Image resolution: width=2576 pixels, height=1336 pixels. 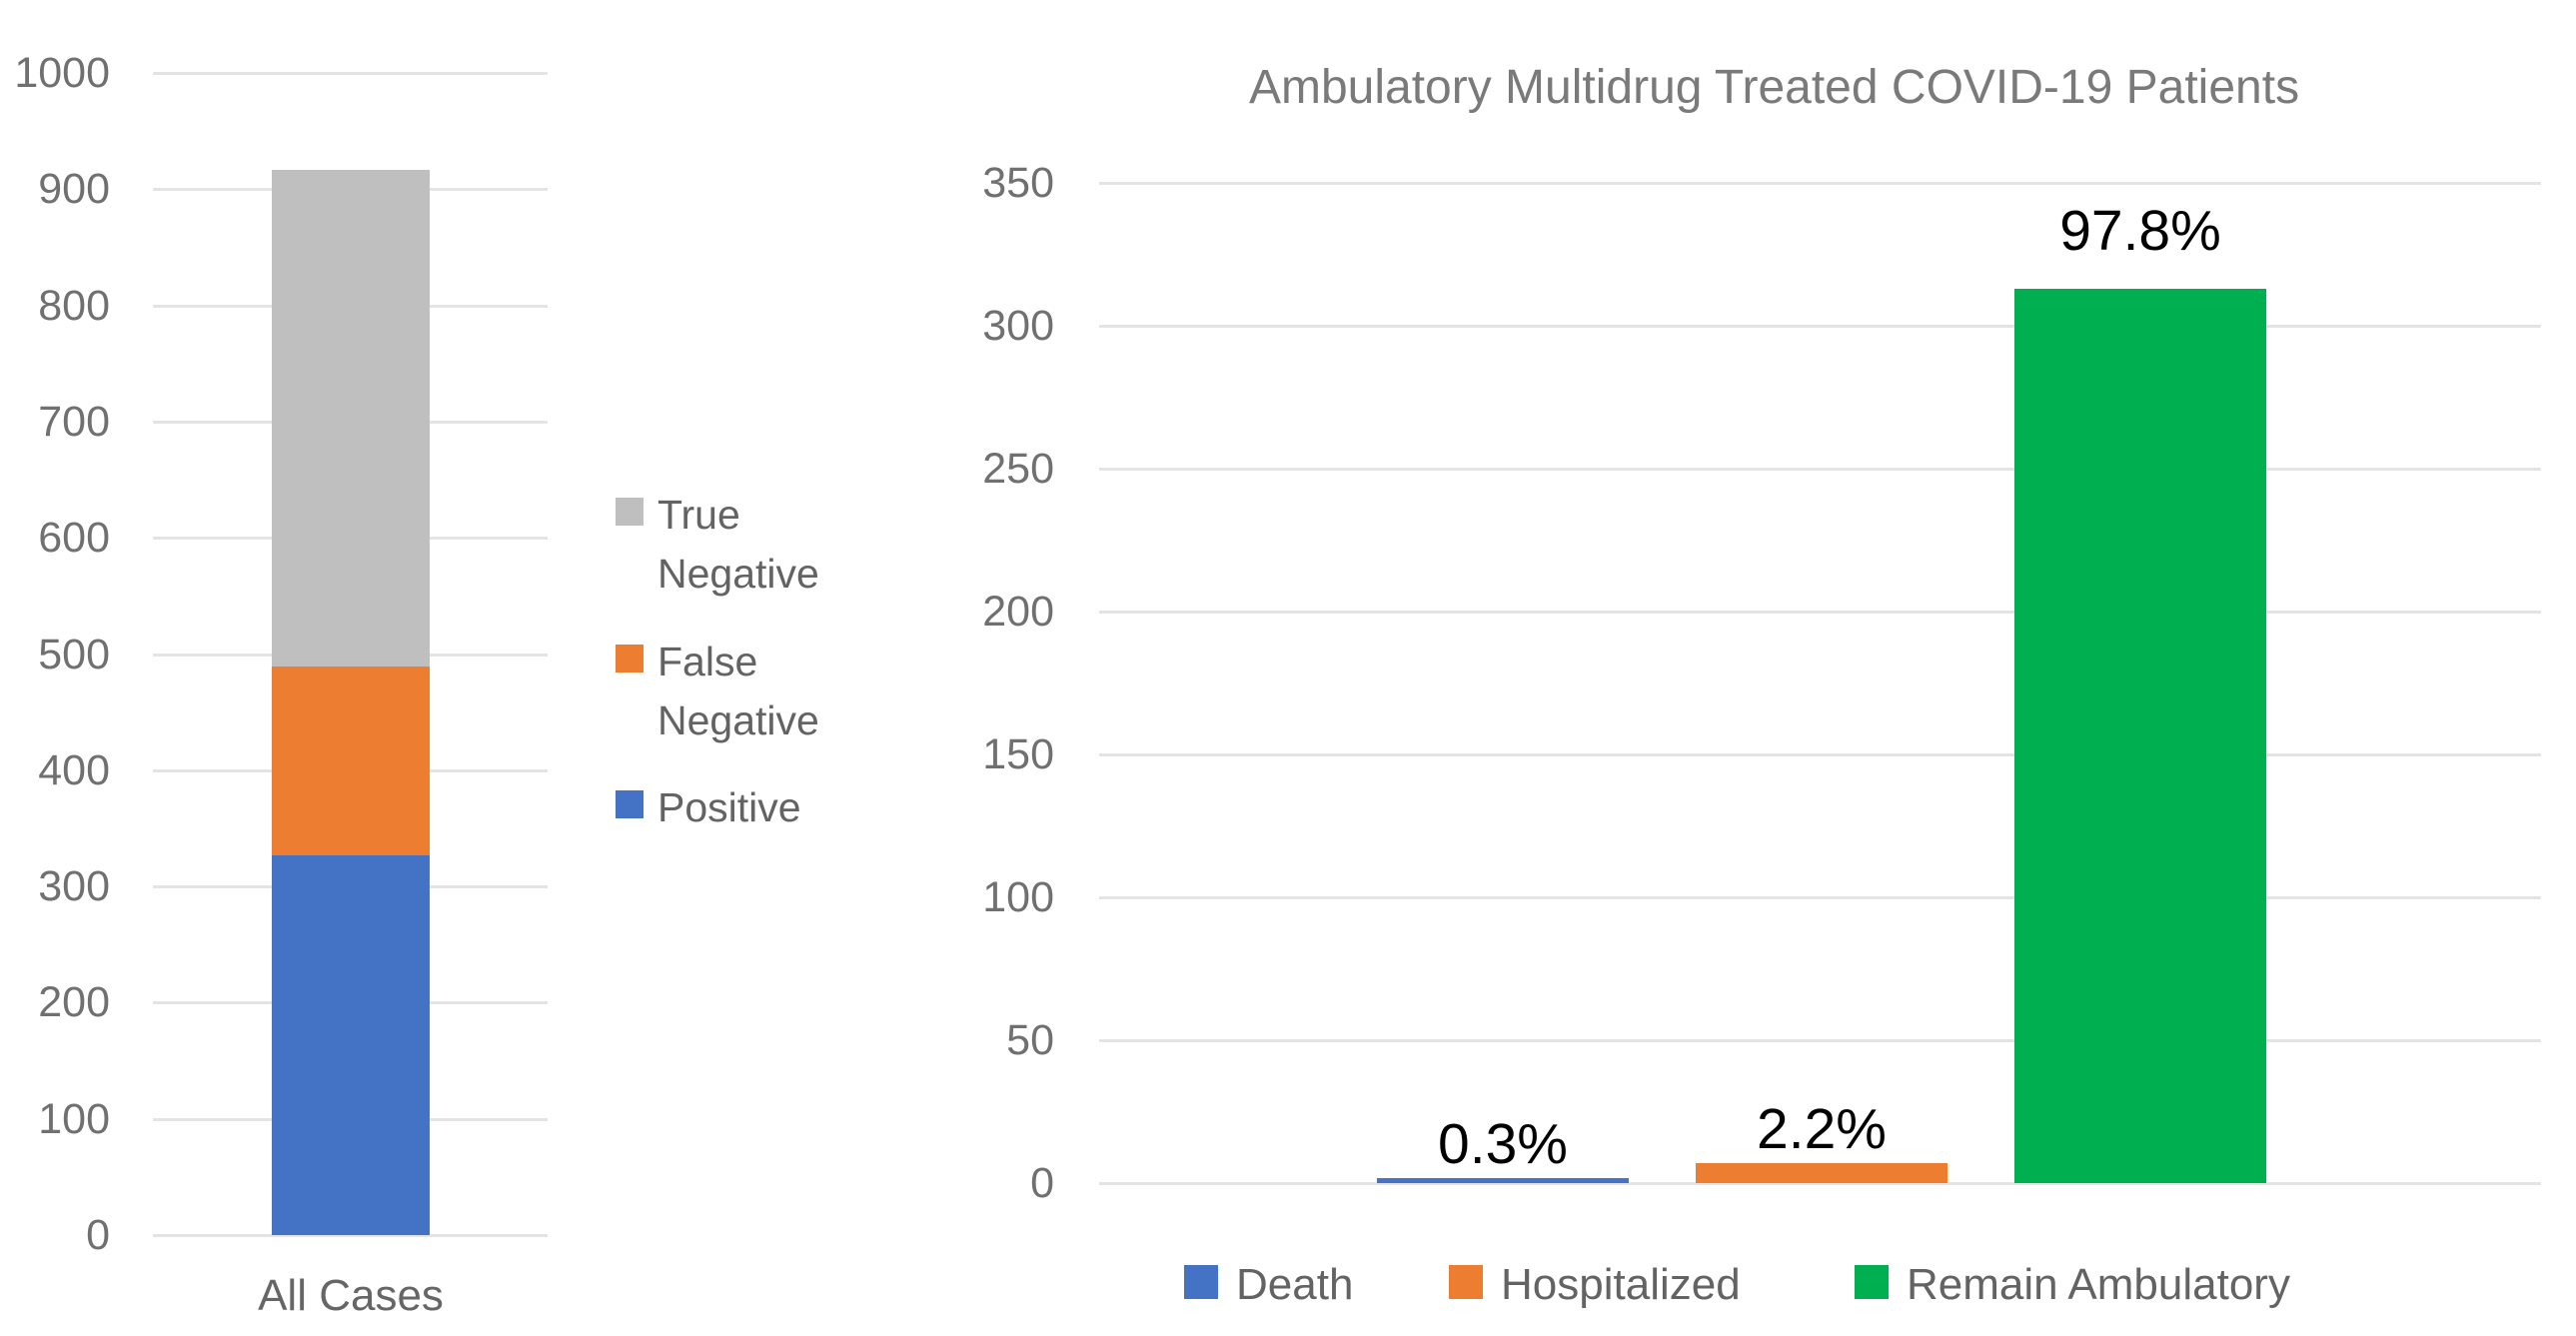 I want to click on y-axis-tick-label: 600, so click(x=74, y=538).